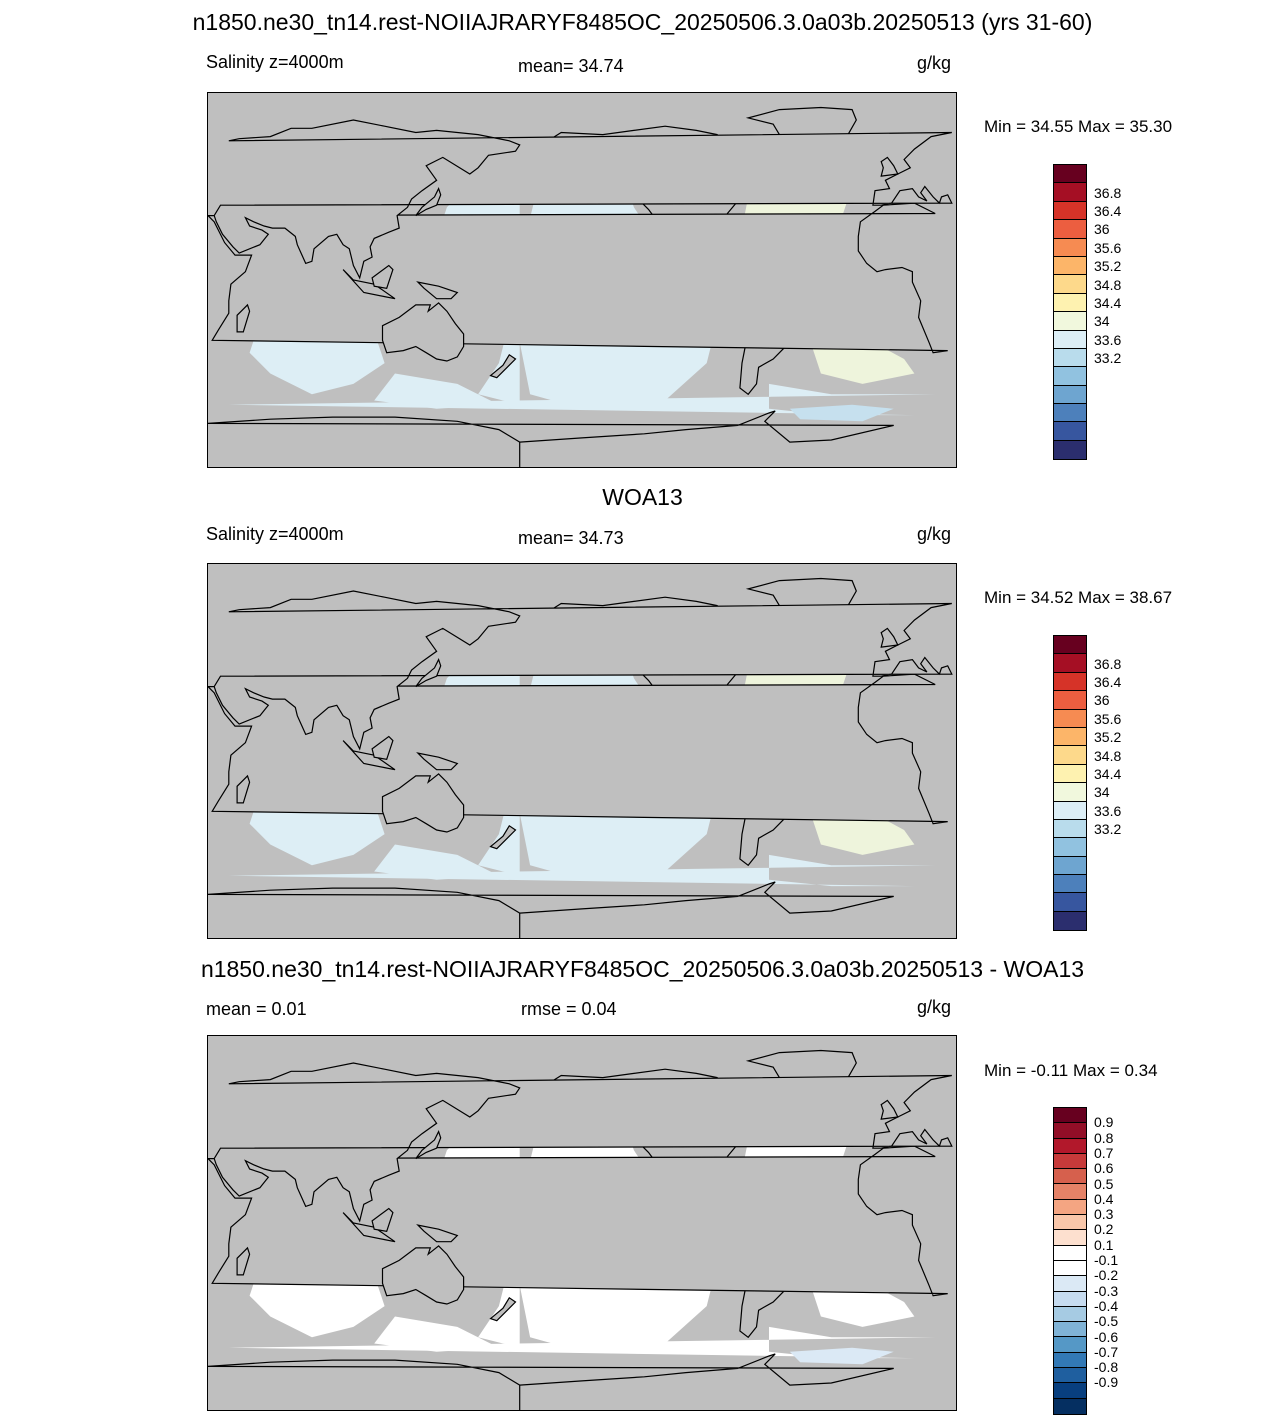 The width and height of the screenshot is (1285, 1416). Describe the element at coordinates (841, 1356) in the screenshot. I see `negative-difference-patch` at that location.